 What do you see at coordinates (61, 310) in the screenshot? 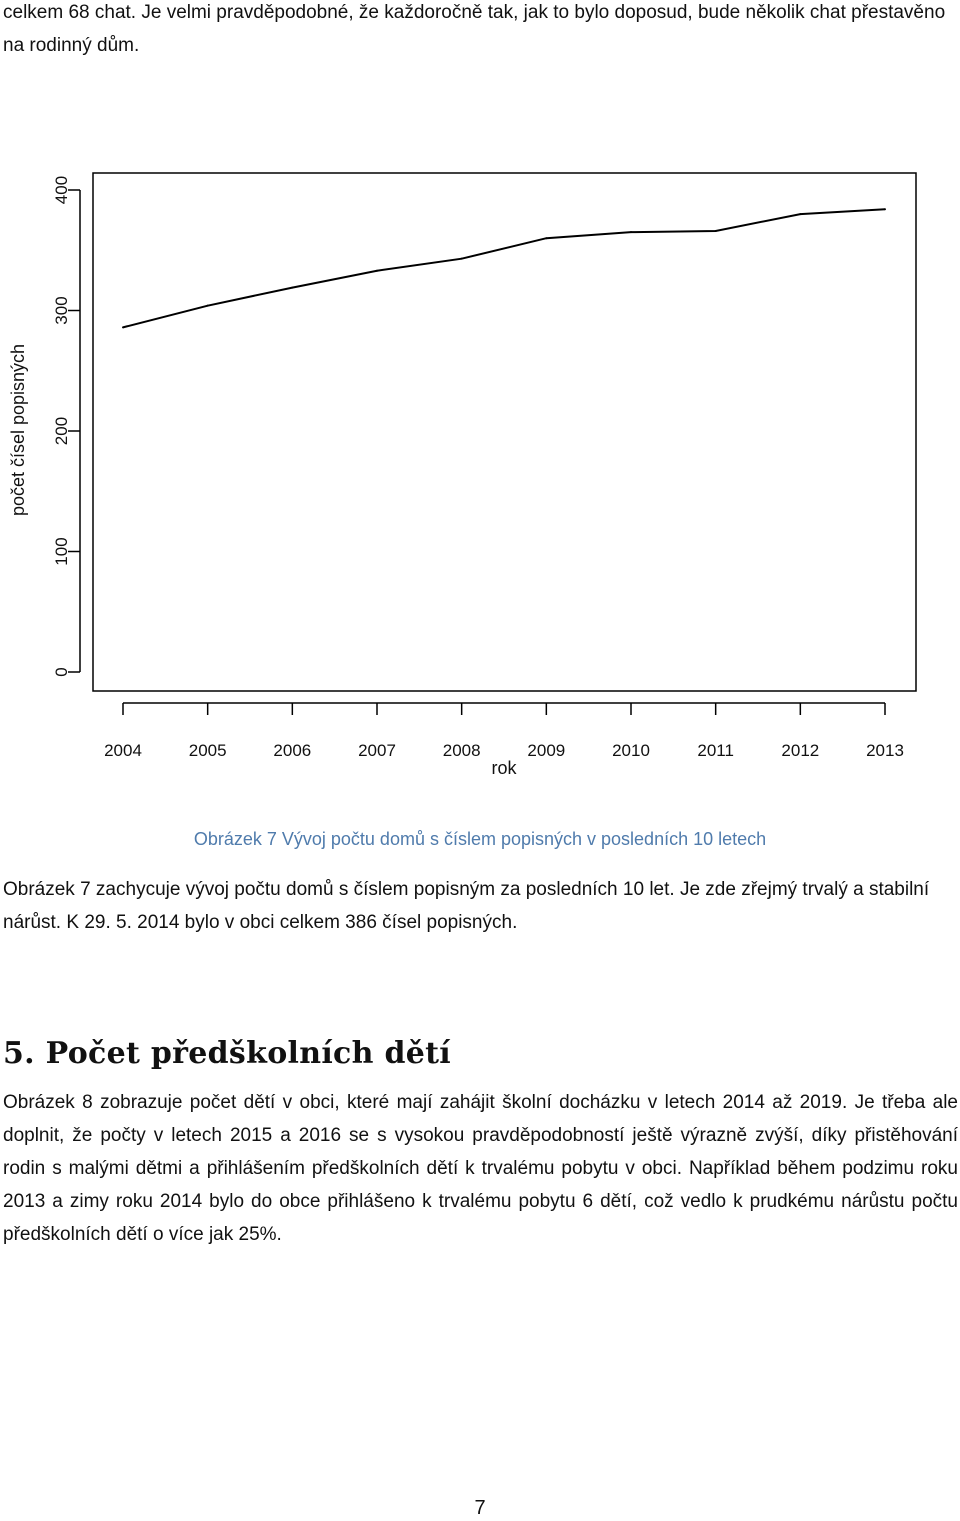
I see `y-tick-label: 300` at bounding box center [61, 310].